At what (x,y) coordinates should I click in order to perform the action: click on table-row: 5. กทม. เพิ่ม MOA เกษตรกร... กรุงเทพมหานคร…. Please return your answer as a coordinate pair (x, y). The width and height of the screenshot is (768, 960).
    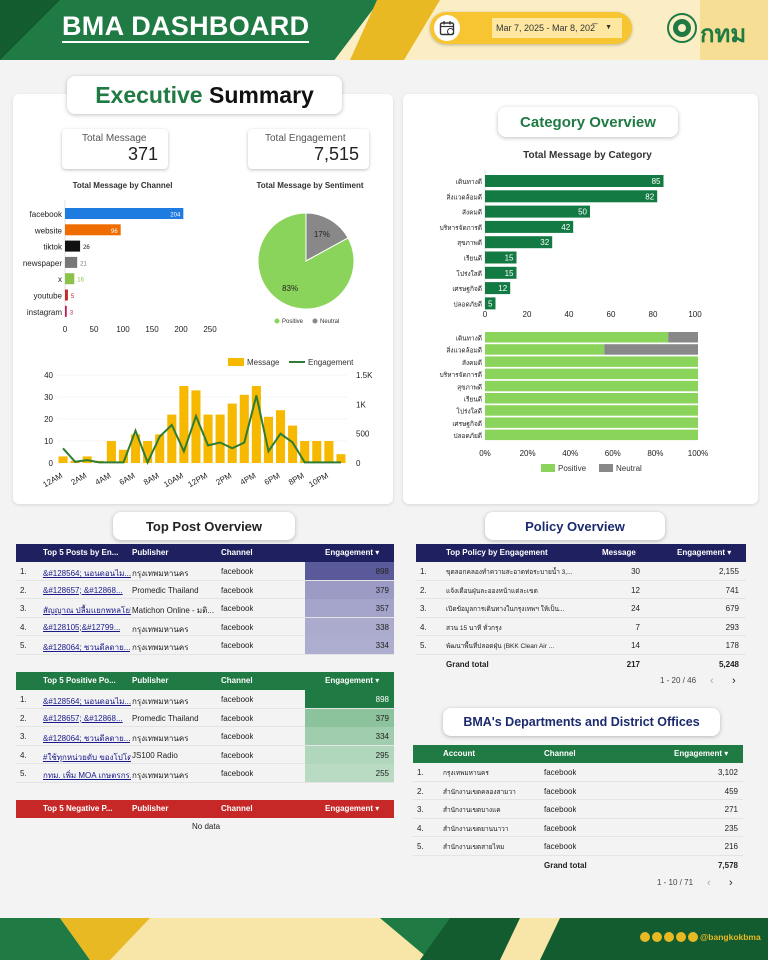
    Looking at the image, I should click on (205, 773).